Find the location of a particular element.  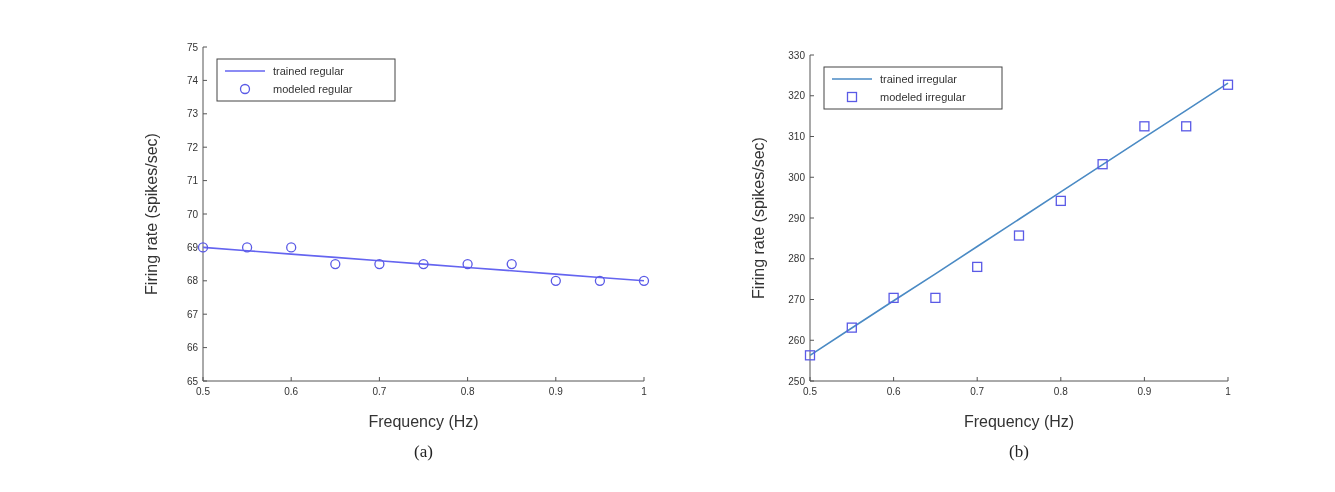

y-tick-label: 250 is located at coordinates (797, 381).